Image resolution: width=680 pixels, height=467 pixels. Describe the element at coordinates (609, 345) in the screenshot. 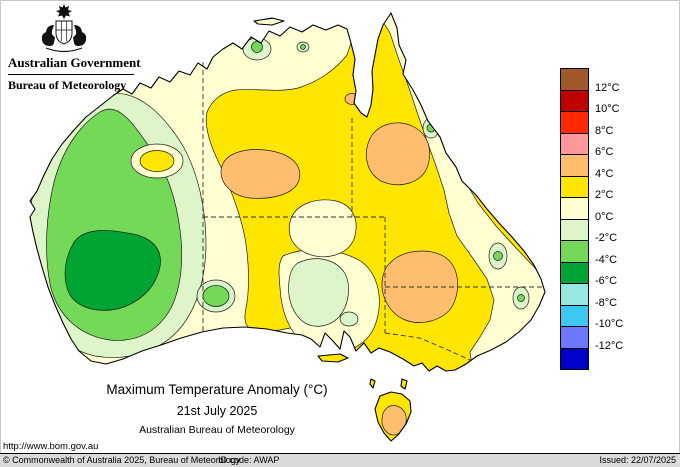

I see `legend-label: -12°C` at that location.